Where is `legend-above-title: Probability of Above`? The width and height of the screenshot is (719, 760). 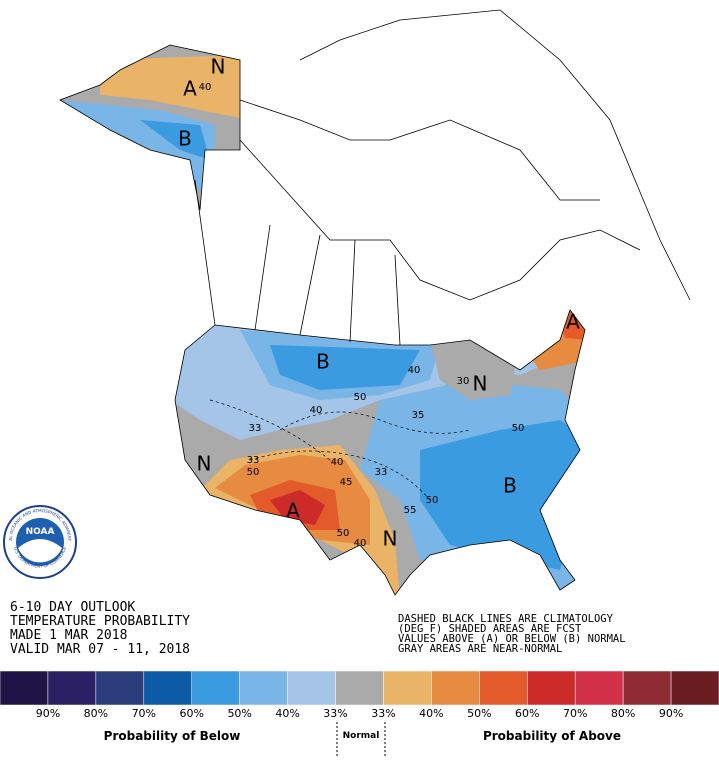
legend-above-title: Probability of Above is located at coordinates (552, 736).